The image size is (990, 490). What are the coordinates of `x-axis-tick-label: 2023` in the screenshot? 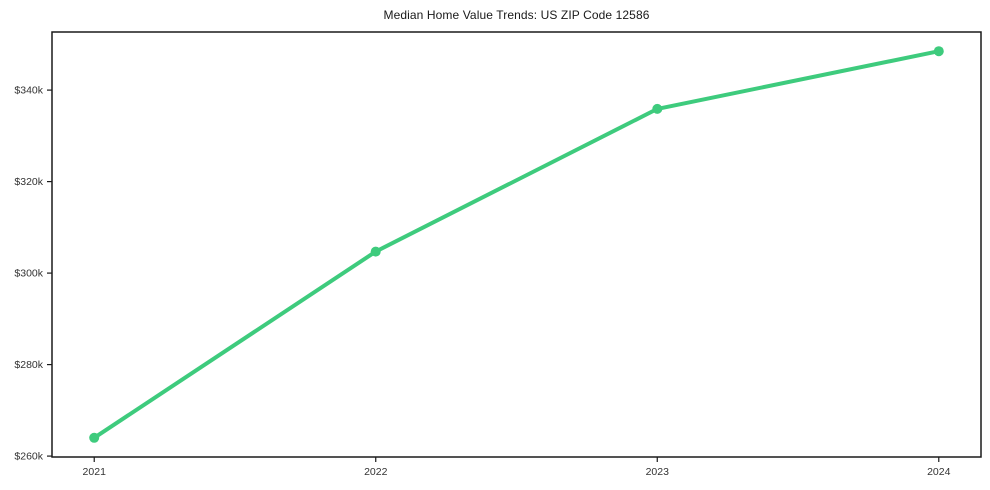 It's located at (658, 472).